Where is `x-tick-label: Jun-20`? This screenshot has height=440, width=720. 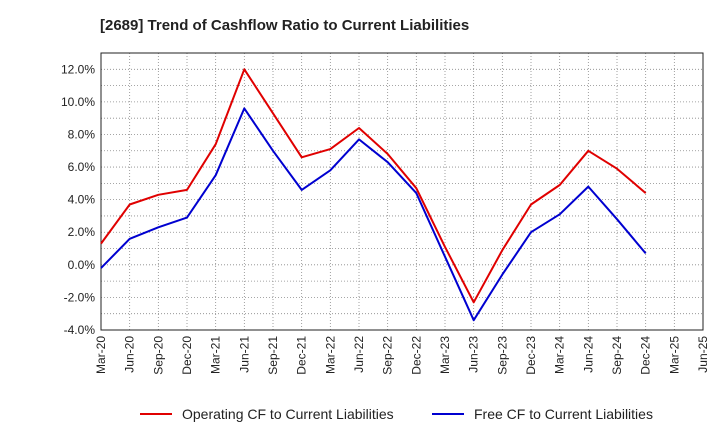
x-tick-label: Jun-20 is located at coordinates (130, 354).